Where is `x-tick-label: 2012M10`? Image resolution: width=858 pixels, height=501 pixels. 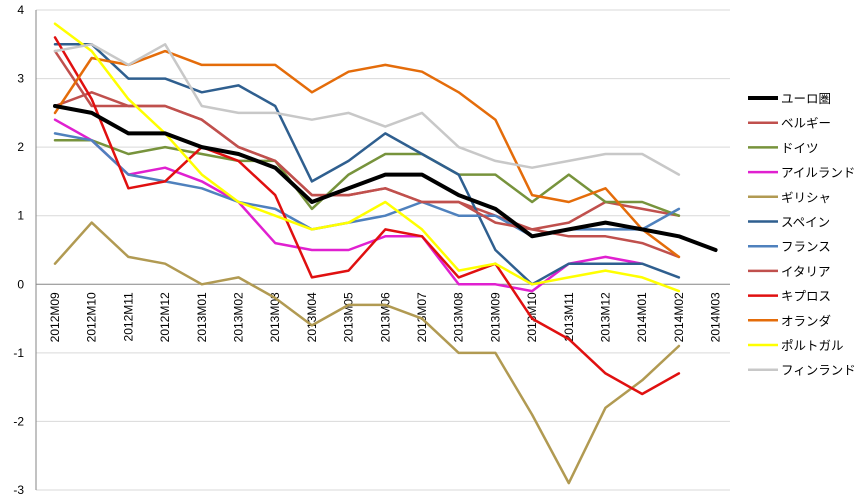
x-tick-label: 2012M10 is located at coordinates (92, 317).